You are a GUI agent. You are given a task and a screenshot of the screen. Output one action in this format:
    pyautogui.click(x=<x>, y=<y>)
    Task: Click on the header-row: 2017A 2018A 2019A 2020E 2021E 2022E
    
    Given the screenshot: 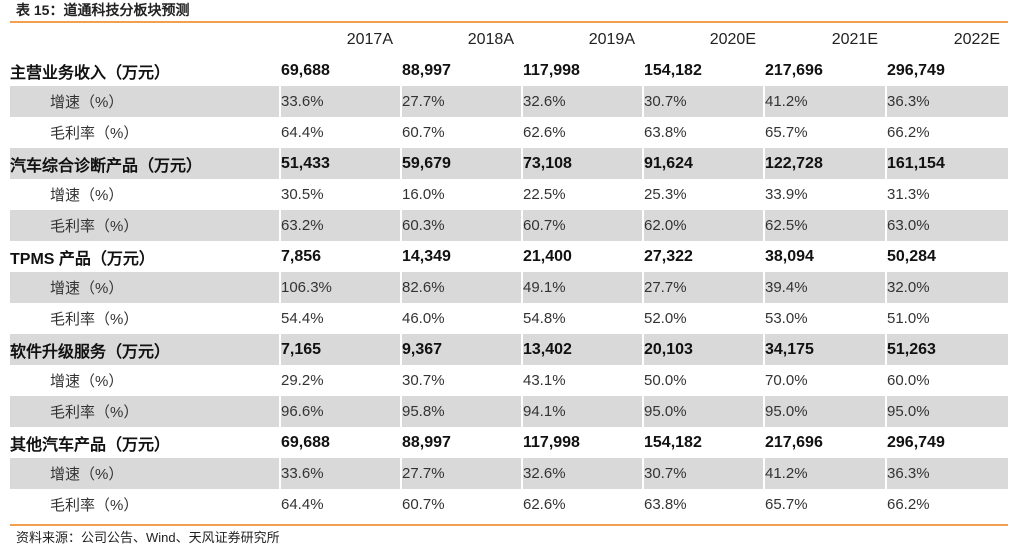 What is the action you would take?
    pyautogui.click(x=509, y=39)
    